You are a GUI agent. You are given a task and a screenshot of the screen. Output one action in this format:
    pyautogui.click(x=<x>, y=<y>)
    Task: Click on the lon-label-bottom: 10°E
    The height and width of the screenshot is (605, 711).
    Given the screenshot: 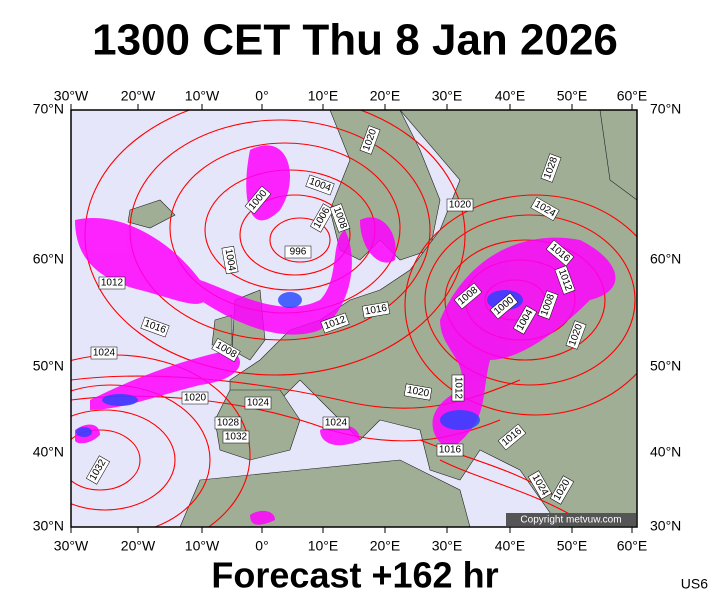 What is the action you would take?
    pyautogui.click(x=323, y=546)
    